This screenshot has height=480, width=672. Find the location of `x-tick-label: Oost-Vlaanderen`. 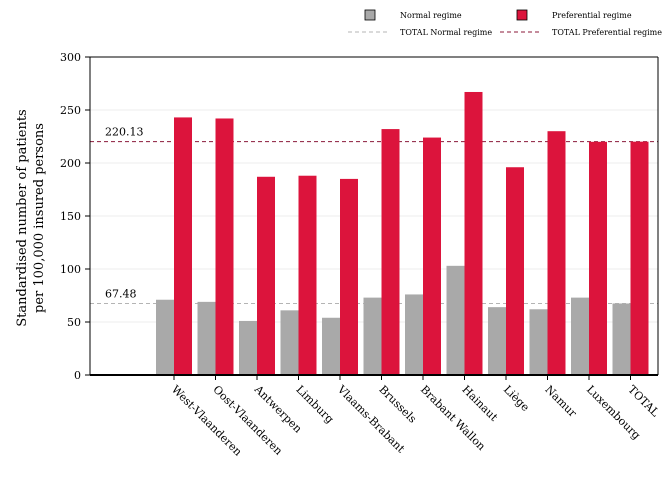

x-tick-label: Oost-Vlaanderen is located at coordinates (247, 420).